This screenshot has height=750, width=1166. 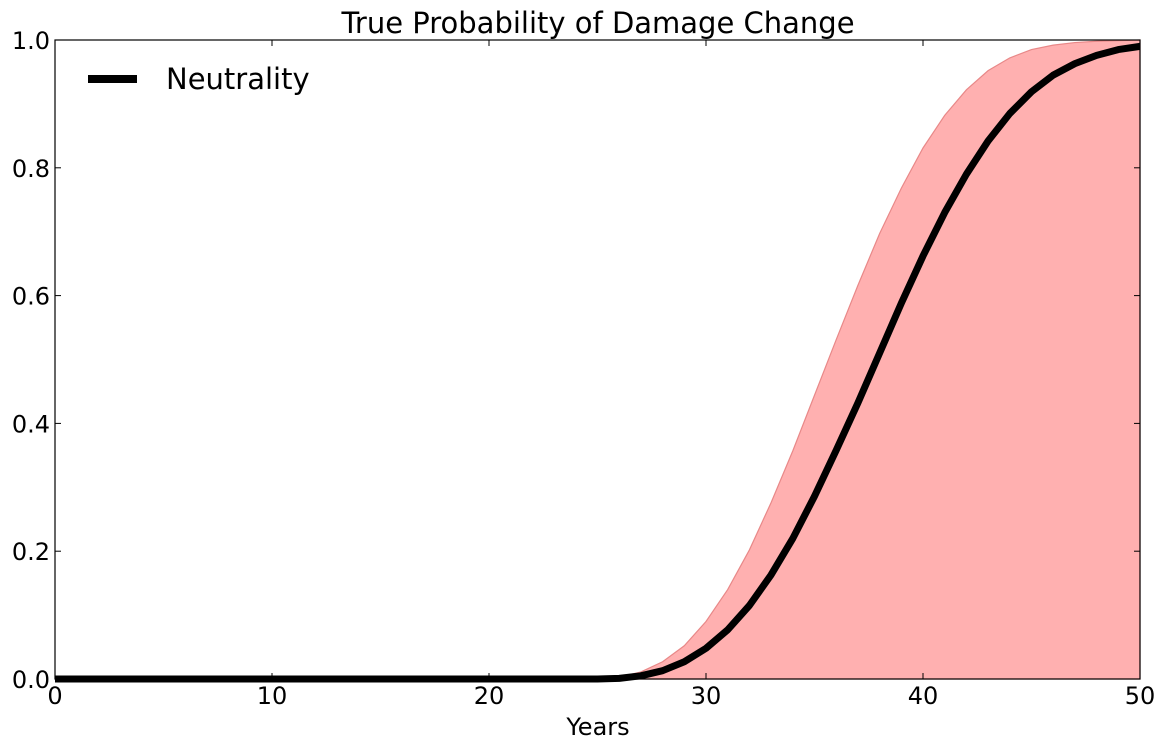 I want to click on x-tick-label: 20, so click(x=489, y=696).